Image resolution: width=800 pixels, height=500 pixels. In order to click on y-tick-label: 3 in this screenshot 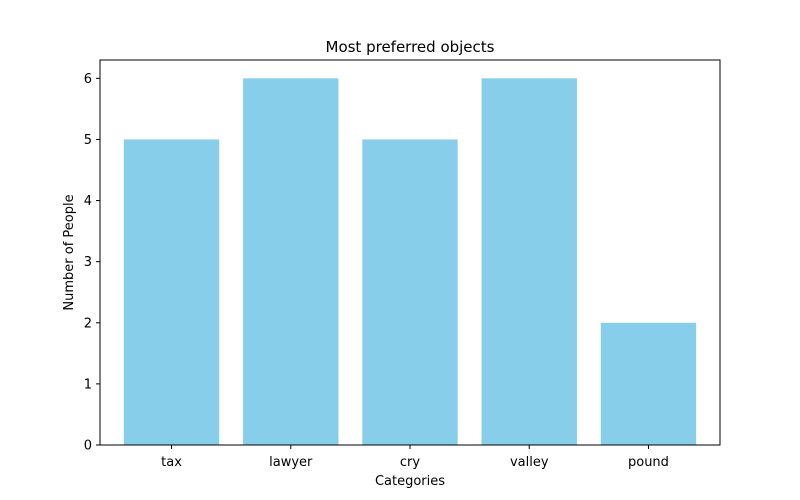, I will do `click(88, 262)`.